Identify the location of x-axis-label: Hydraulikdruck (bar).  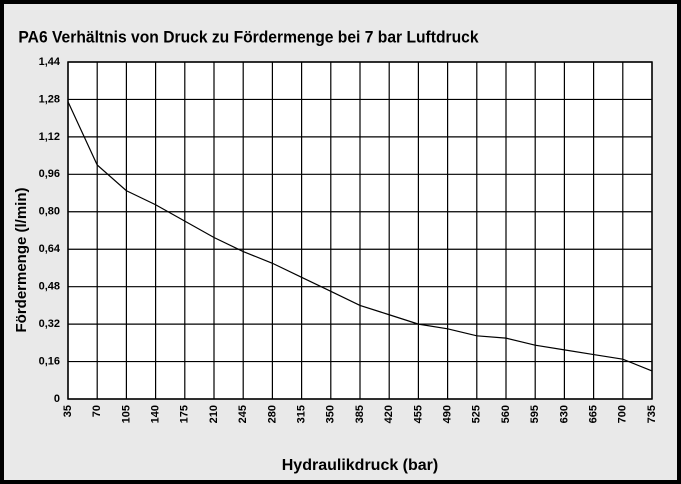
(360, 465).